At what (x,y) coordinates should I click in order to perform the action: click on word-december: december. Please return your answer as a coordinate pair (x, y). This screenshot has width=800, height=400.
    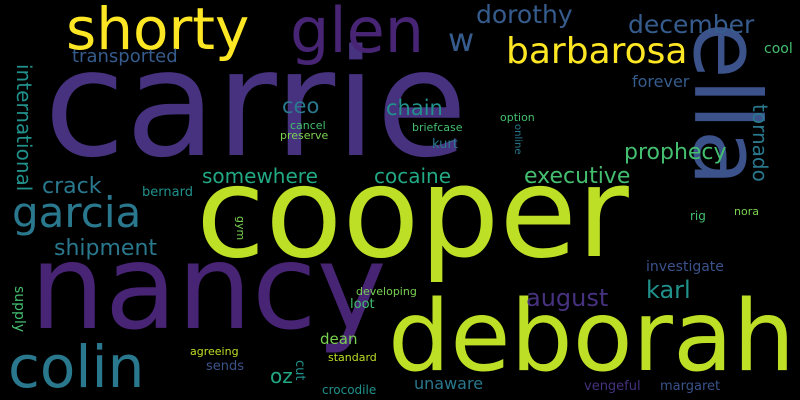
    Looking at the image, I should click on (691, 24).